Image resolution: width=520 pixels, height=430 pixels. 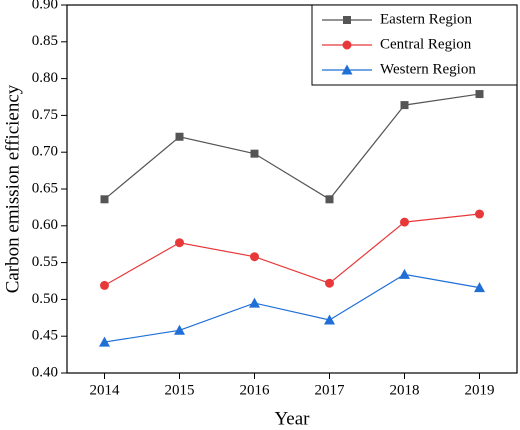 I want to click on x-tick-label: 2018, so click(x=405, y=390).